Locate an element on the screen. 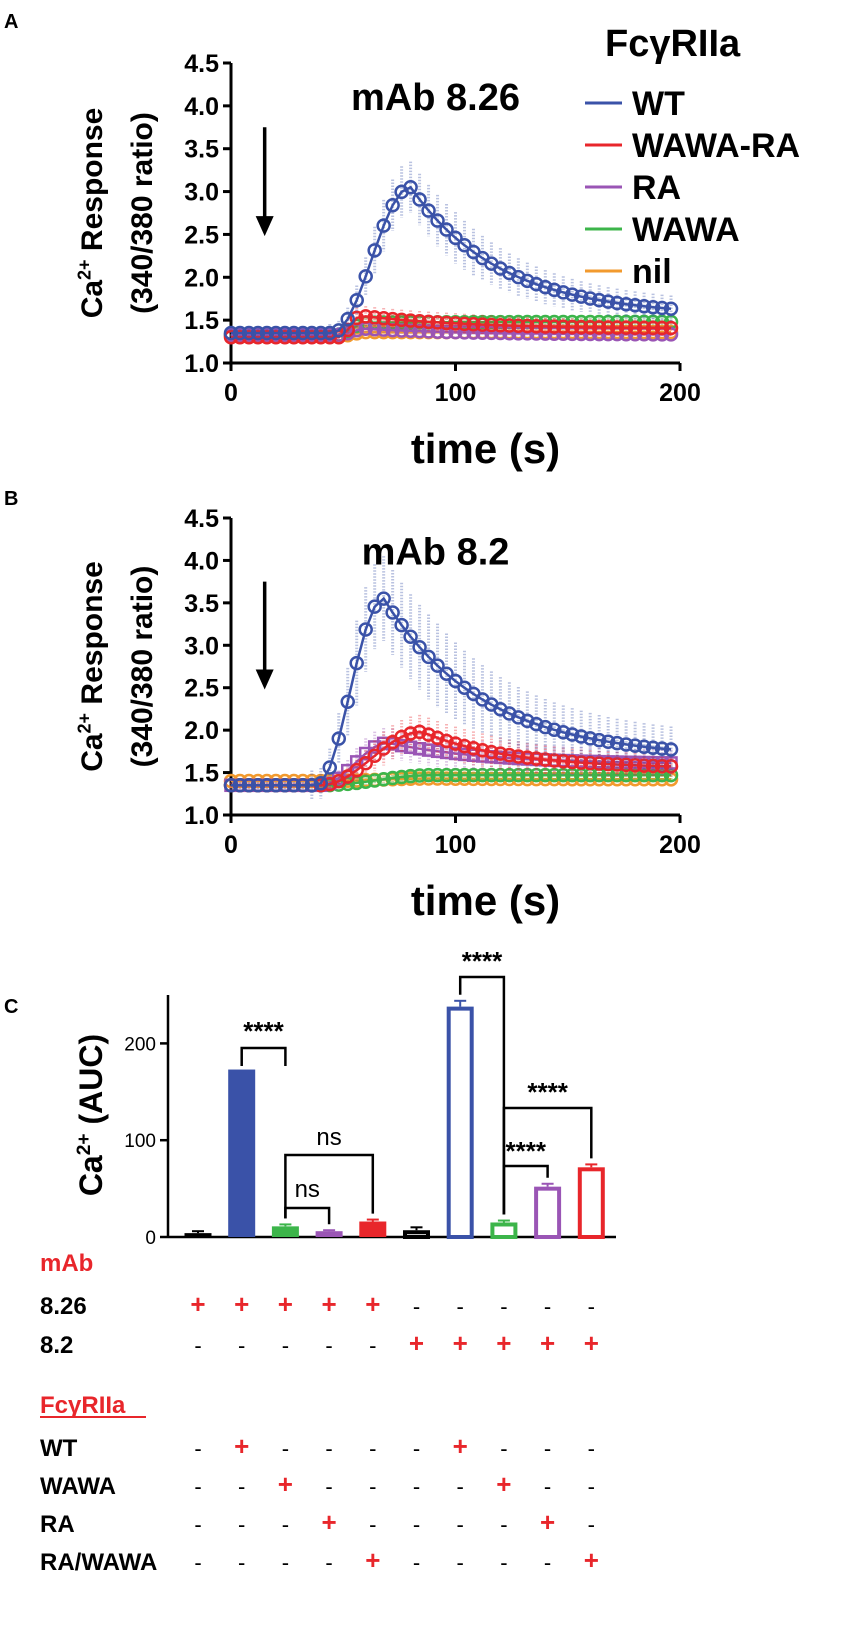 The width and height of the screenshot is (868, 1628). x-axis-label: time (s) is located at coordinates (485, 900).